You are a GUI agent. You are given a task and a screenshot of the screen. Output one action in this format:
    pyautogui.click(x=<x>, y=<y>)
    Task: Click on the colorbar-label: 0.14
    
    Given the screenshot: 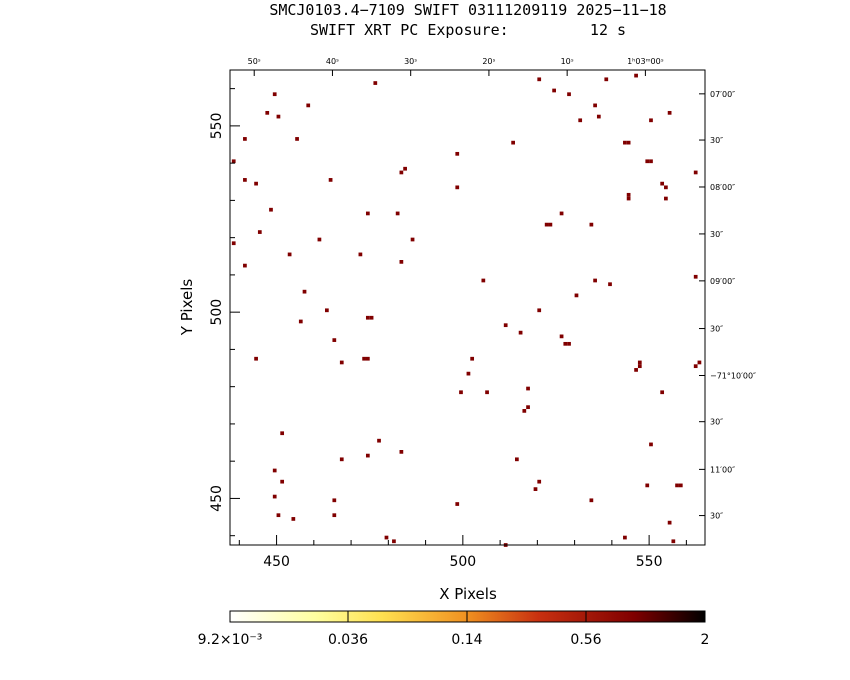 What is the action you would take?
    pyautogui.click(x=466, y=640)
    